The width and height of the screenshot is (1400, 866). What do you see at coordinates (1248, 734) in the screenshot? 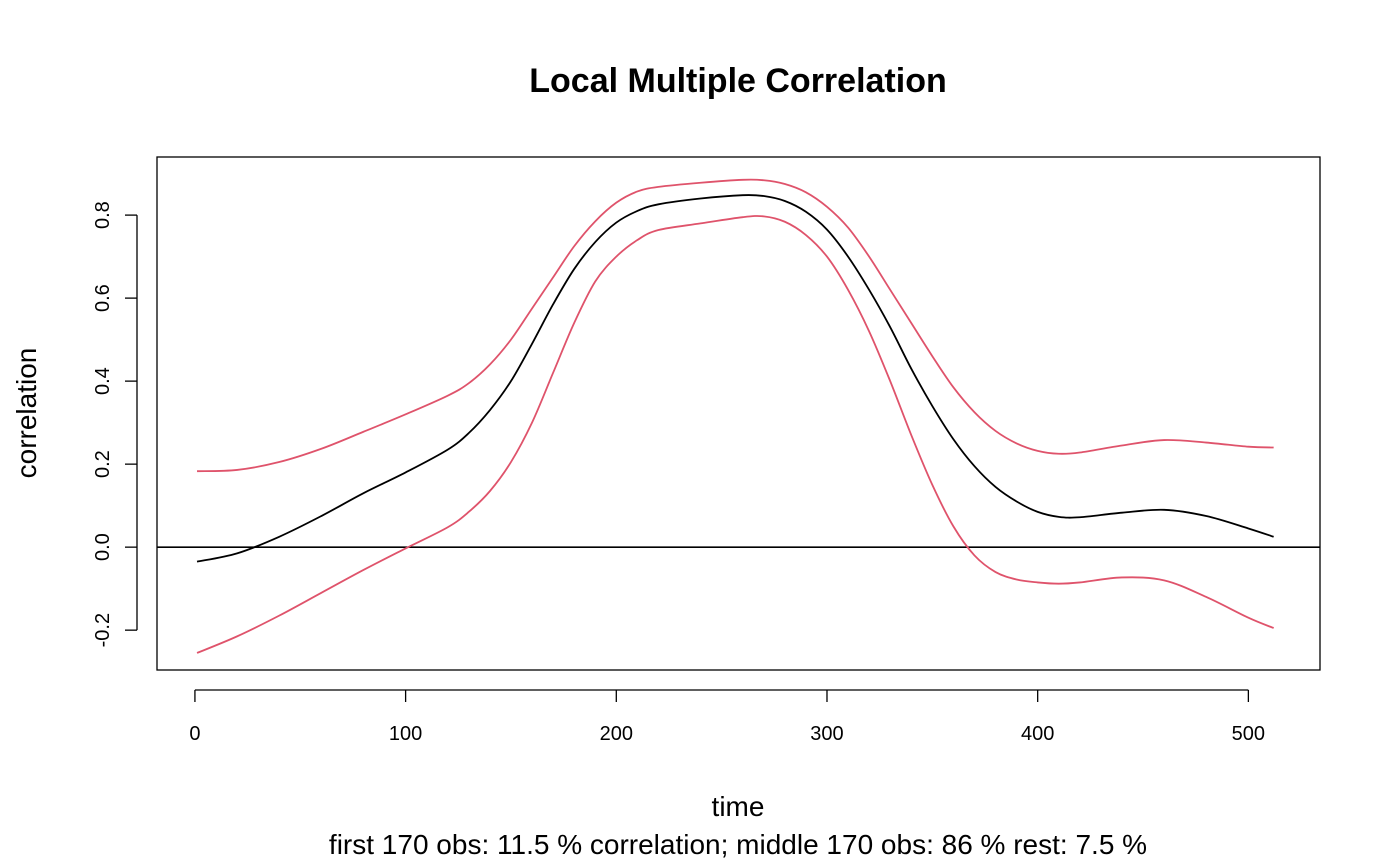
I see `x-tick-label: 500` at bounding box center [1248, 734].